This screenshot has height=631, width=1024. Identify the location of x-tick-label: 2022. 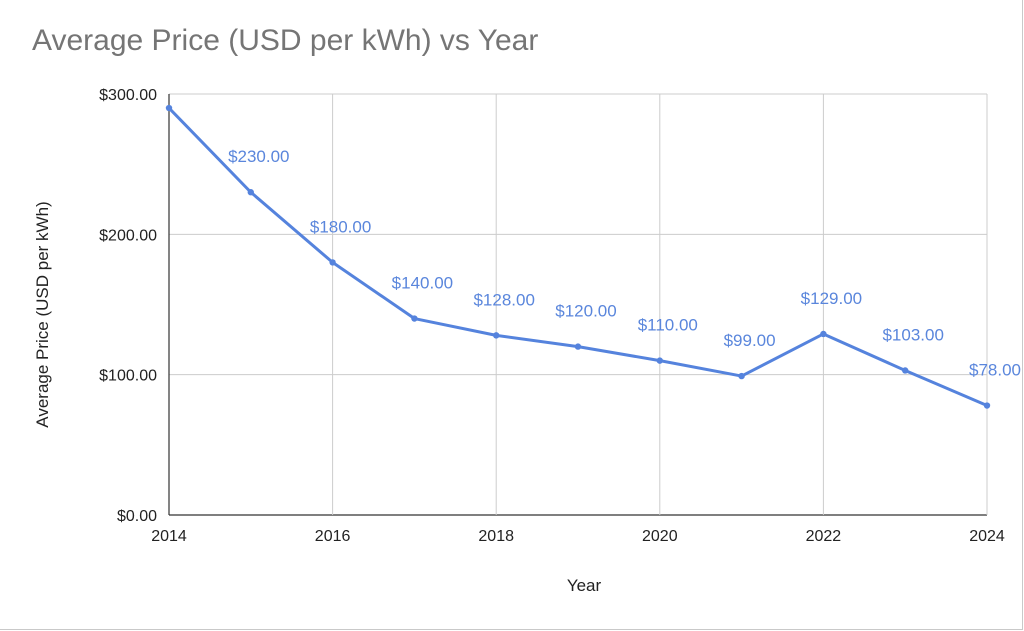
(824, 536).